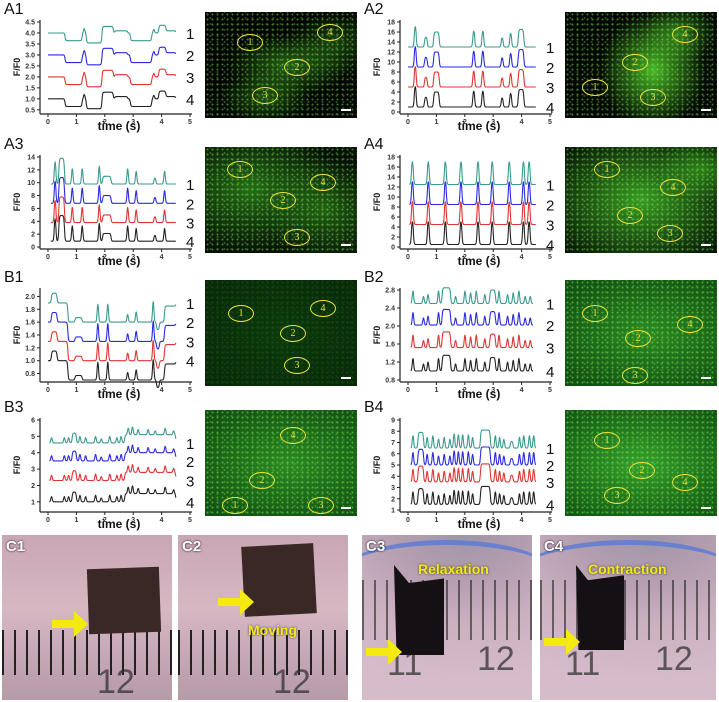 The image size is (719, 702). I want to click on y-tick-label: 18, so click(391, 158).